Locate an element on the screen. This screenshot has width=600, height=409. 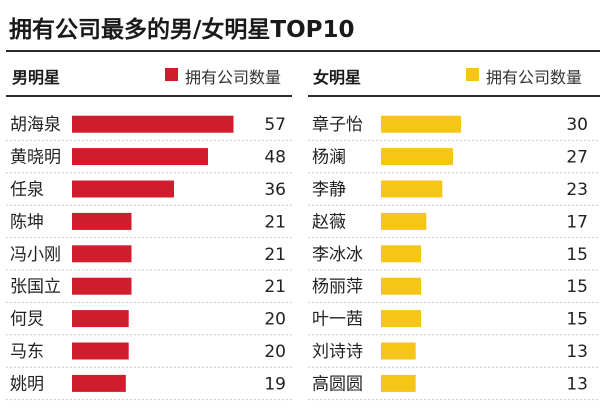
female-value-label: 30 is located at coordinates (577, 125).